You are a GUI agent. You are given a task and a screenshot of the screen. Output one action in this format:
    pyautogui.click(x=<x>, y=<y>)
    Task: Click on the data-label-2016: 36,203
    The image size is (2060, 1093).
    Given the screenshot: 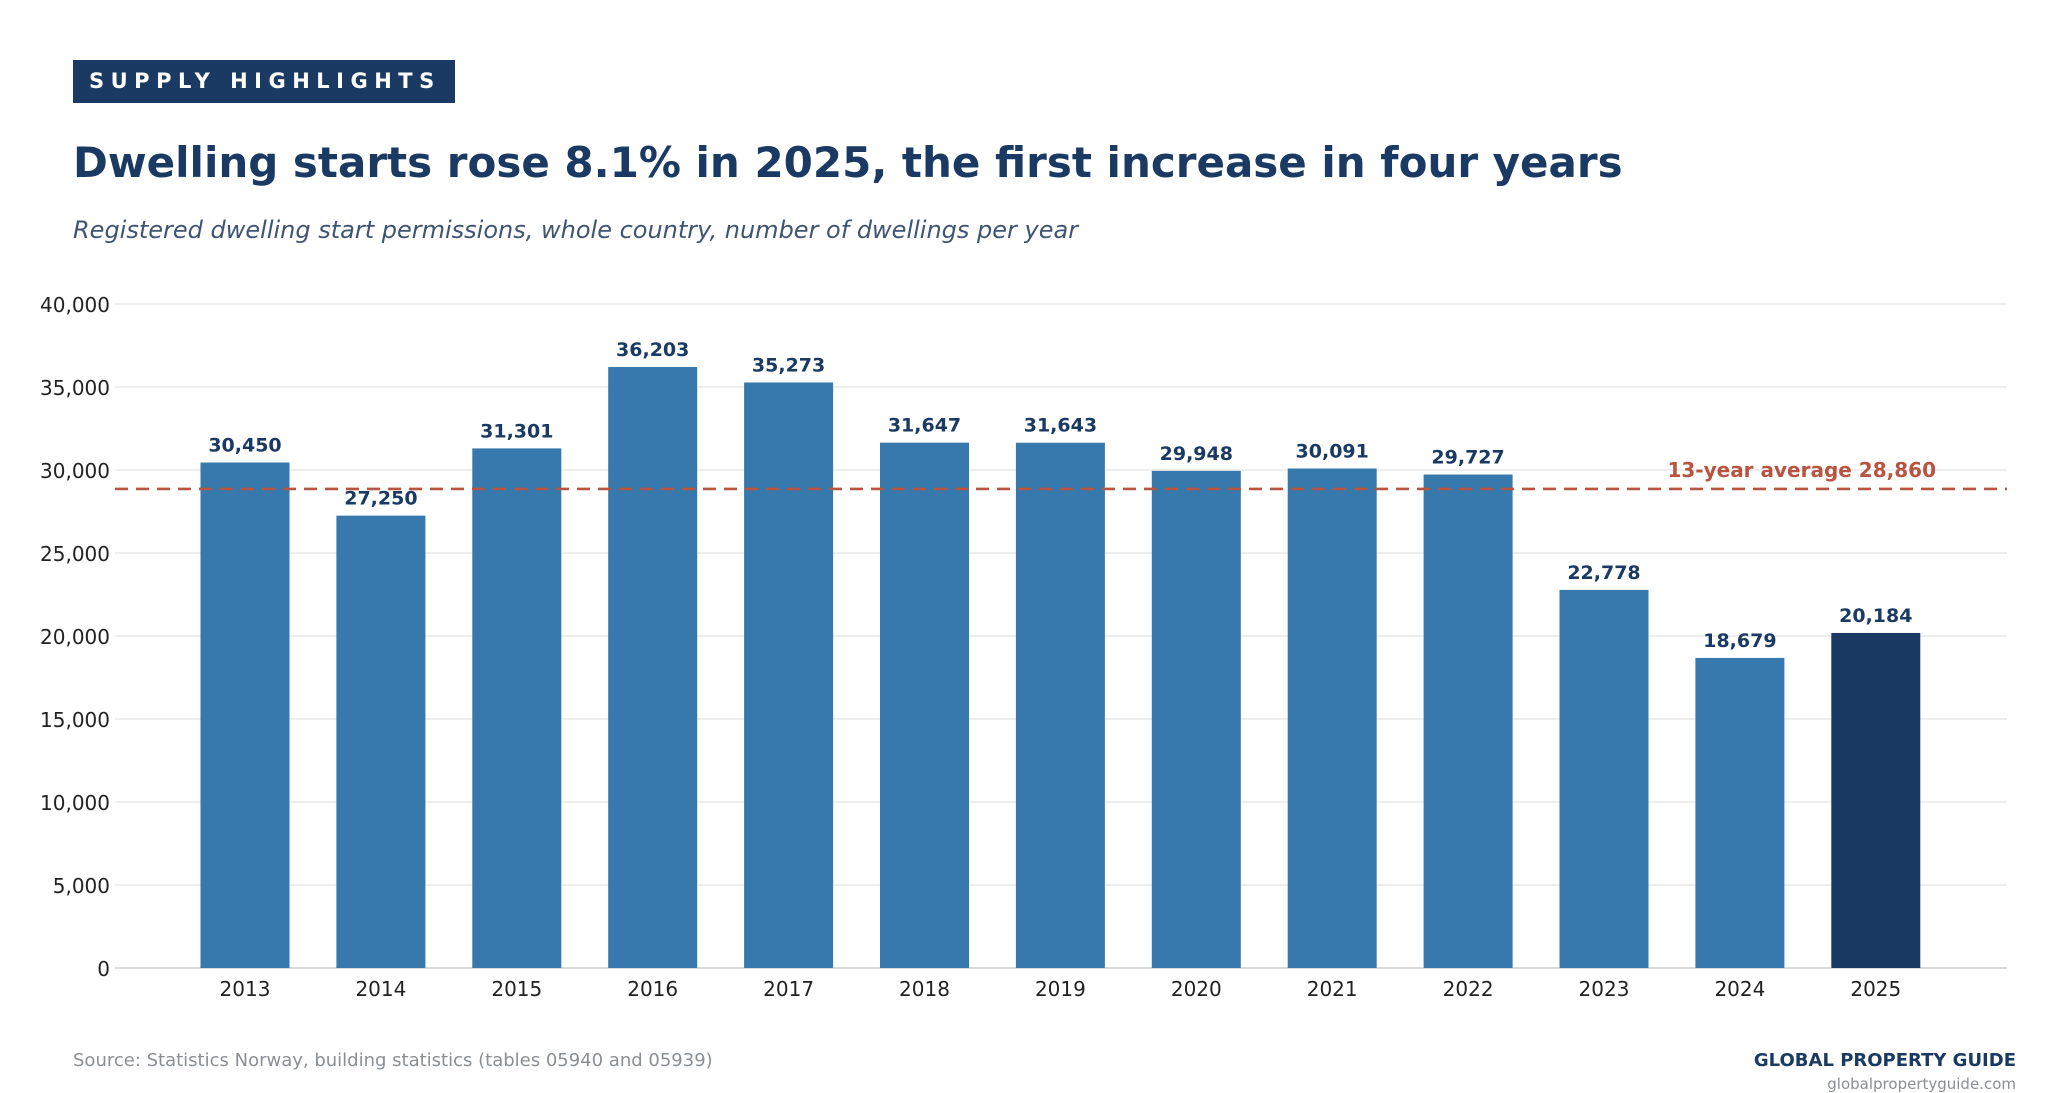 What is the action you would take?
    pyautogui.click(x=652, y=350)
    